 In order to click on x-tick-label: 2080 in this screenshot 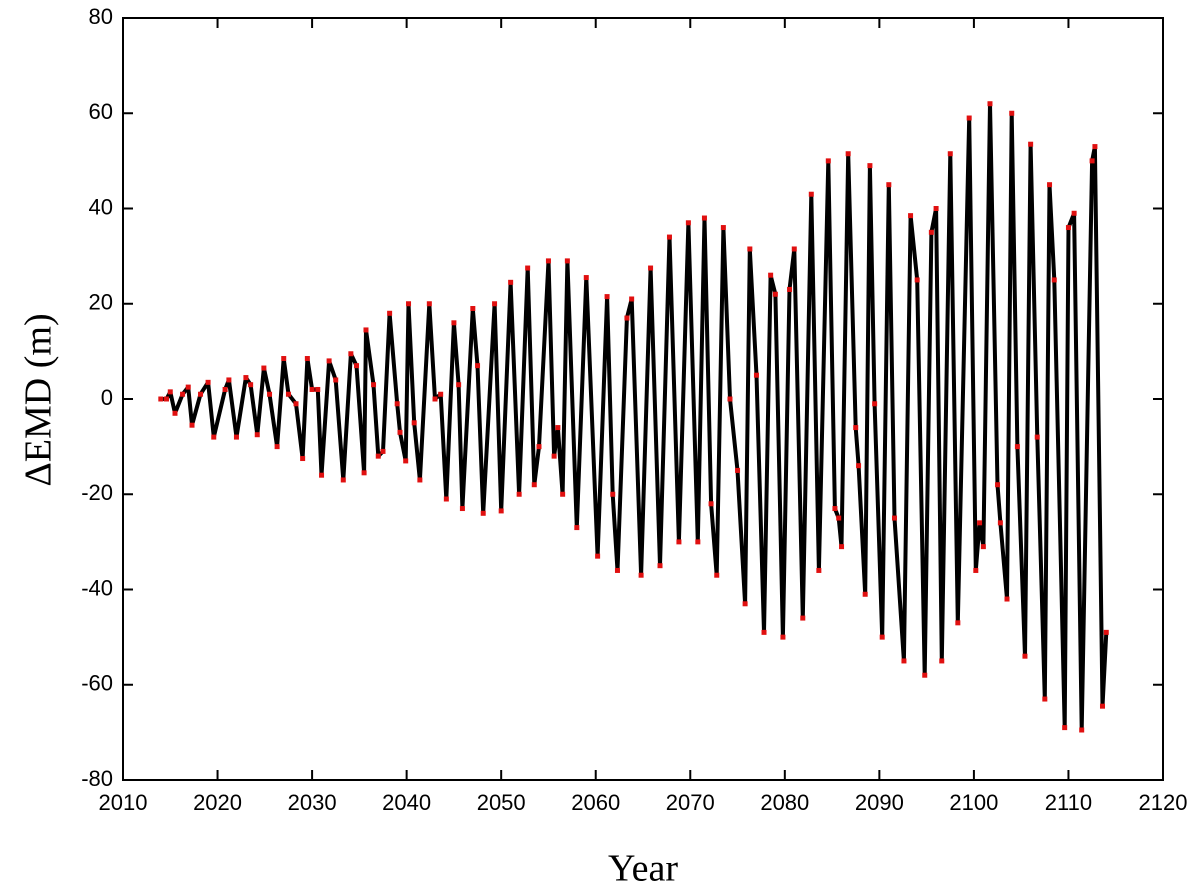, I will do `click(784, 802)`.